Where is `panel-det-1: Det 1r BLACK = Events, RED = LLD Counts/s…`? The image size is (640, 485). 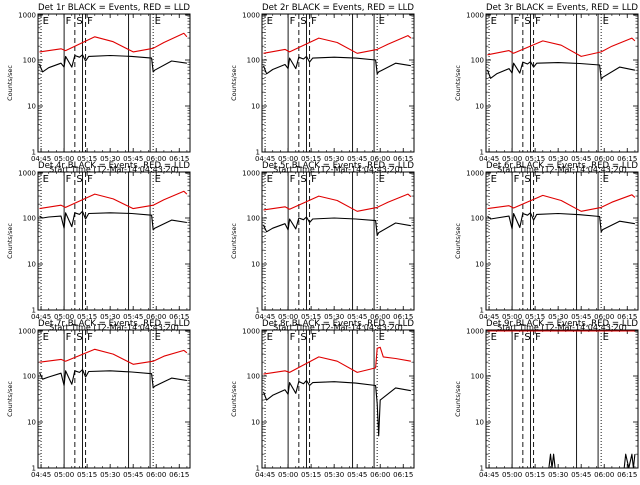
panel-det-1: Det 1r BLACK = Events, RED = LLD Counts/s… is located at coordinates (98, 88).